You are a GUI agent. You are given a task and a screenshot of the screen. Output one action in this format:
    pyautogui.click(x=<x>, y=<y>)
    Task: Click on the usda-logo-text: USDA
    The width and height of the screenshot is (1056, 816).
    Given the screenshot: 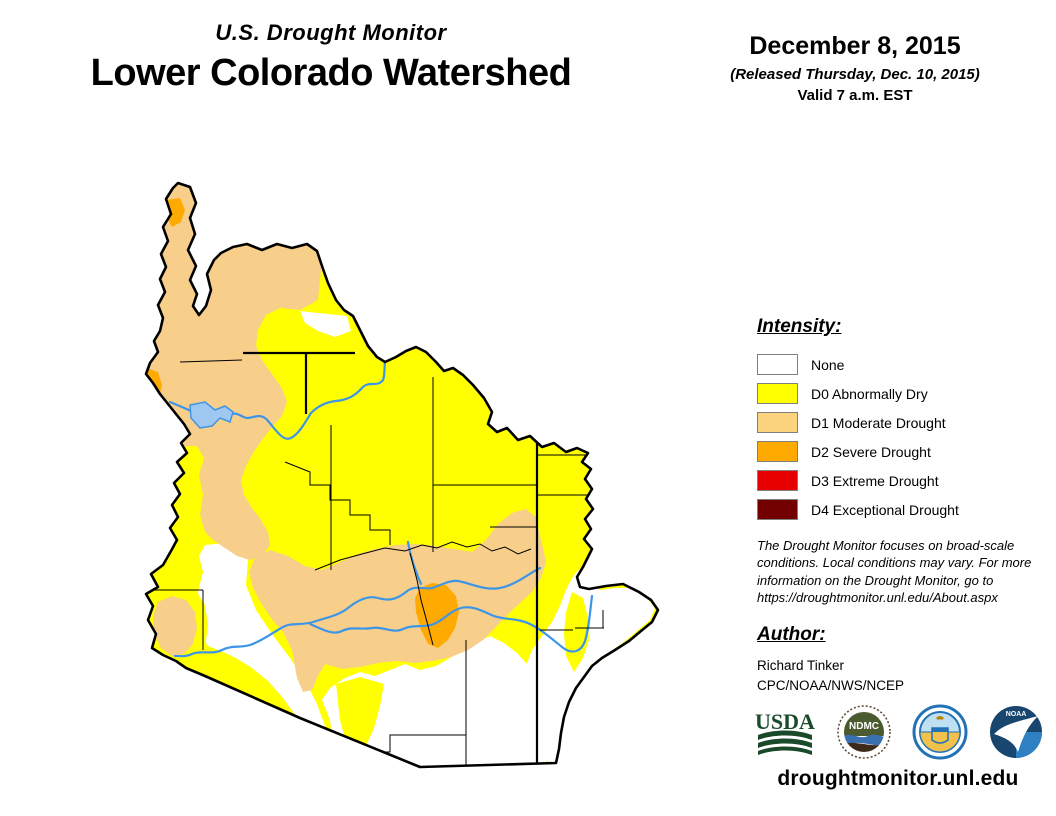 What is the action you would take?
    pyautogui.click(x=785, y=721)
    